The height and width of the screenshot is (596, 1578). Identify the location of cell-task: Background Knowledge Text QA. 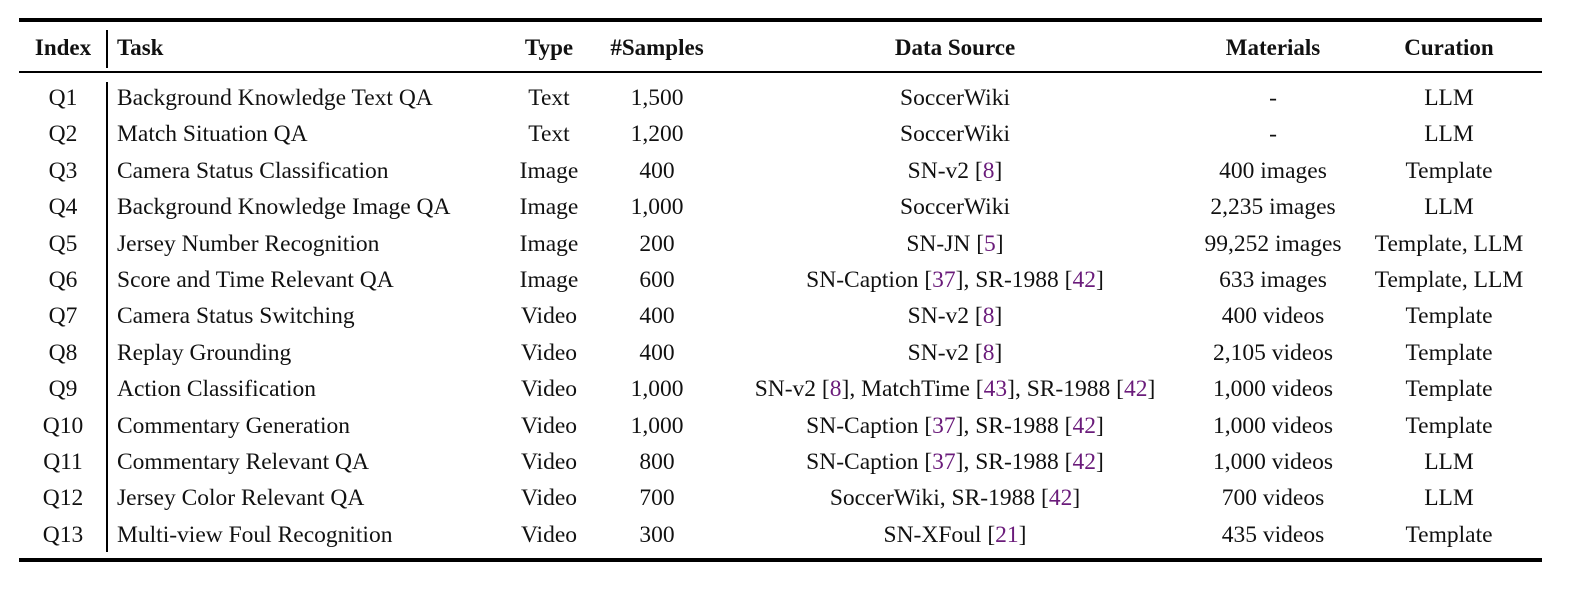
(275, 98).